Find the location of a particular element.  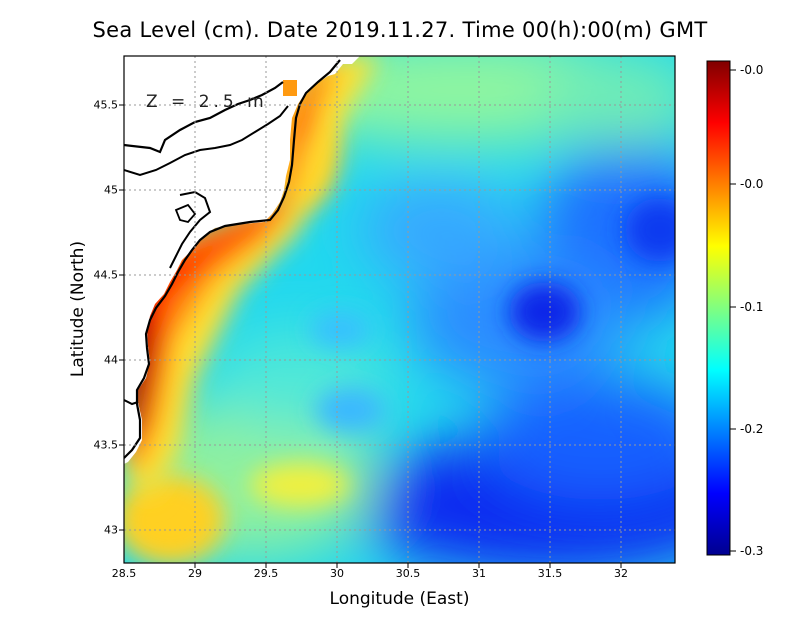

x-tick-label: 32 is located at coordinates (621, 573).